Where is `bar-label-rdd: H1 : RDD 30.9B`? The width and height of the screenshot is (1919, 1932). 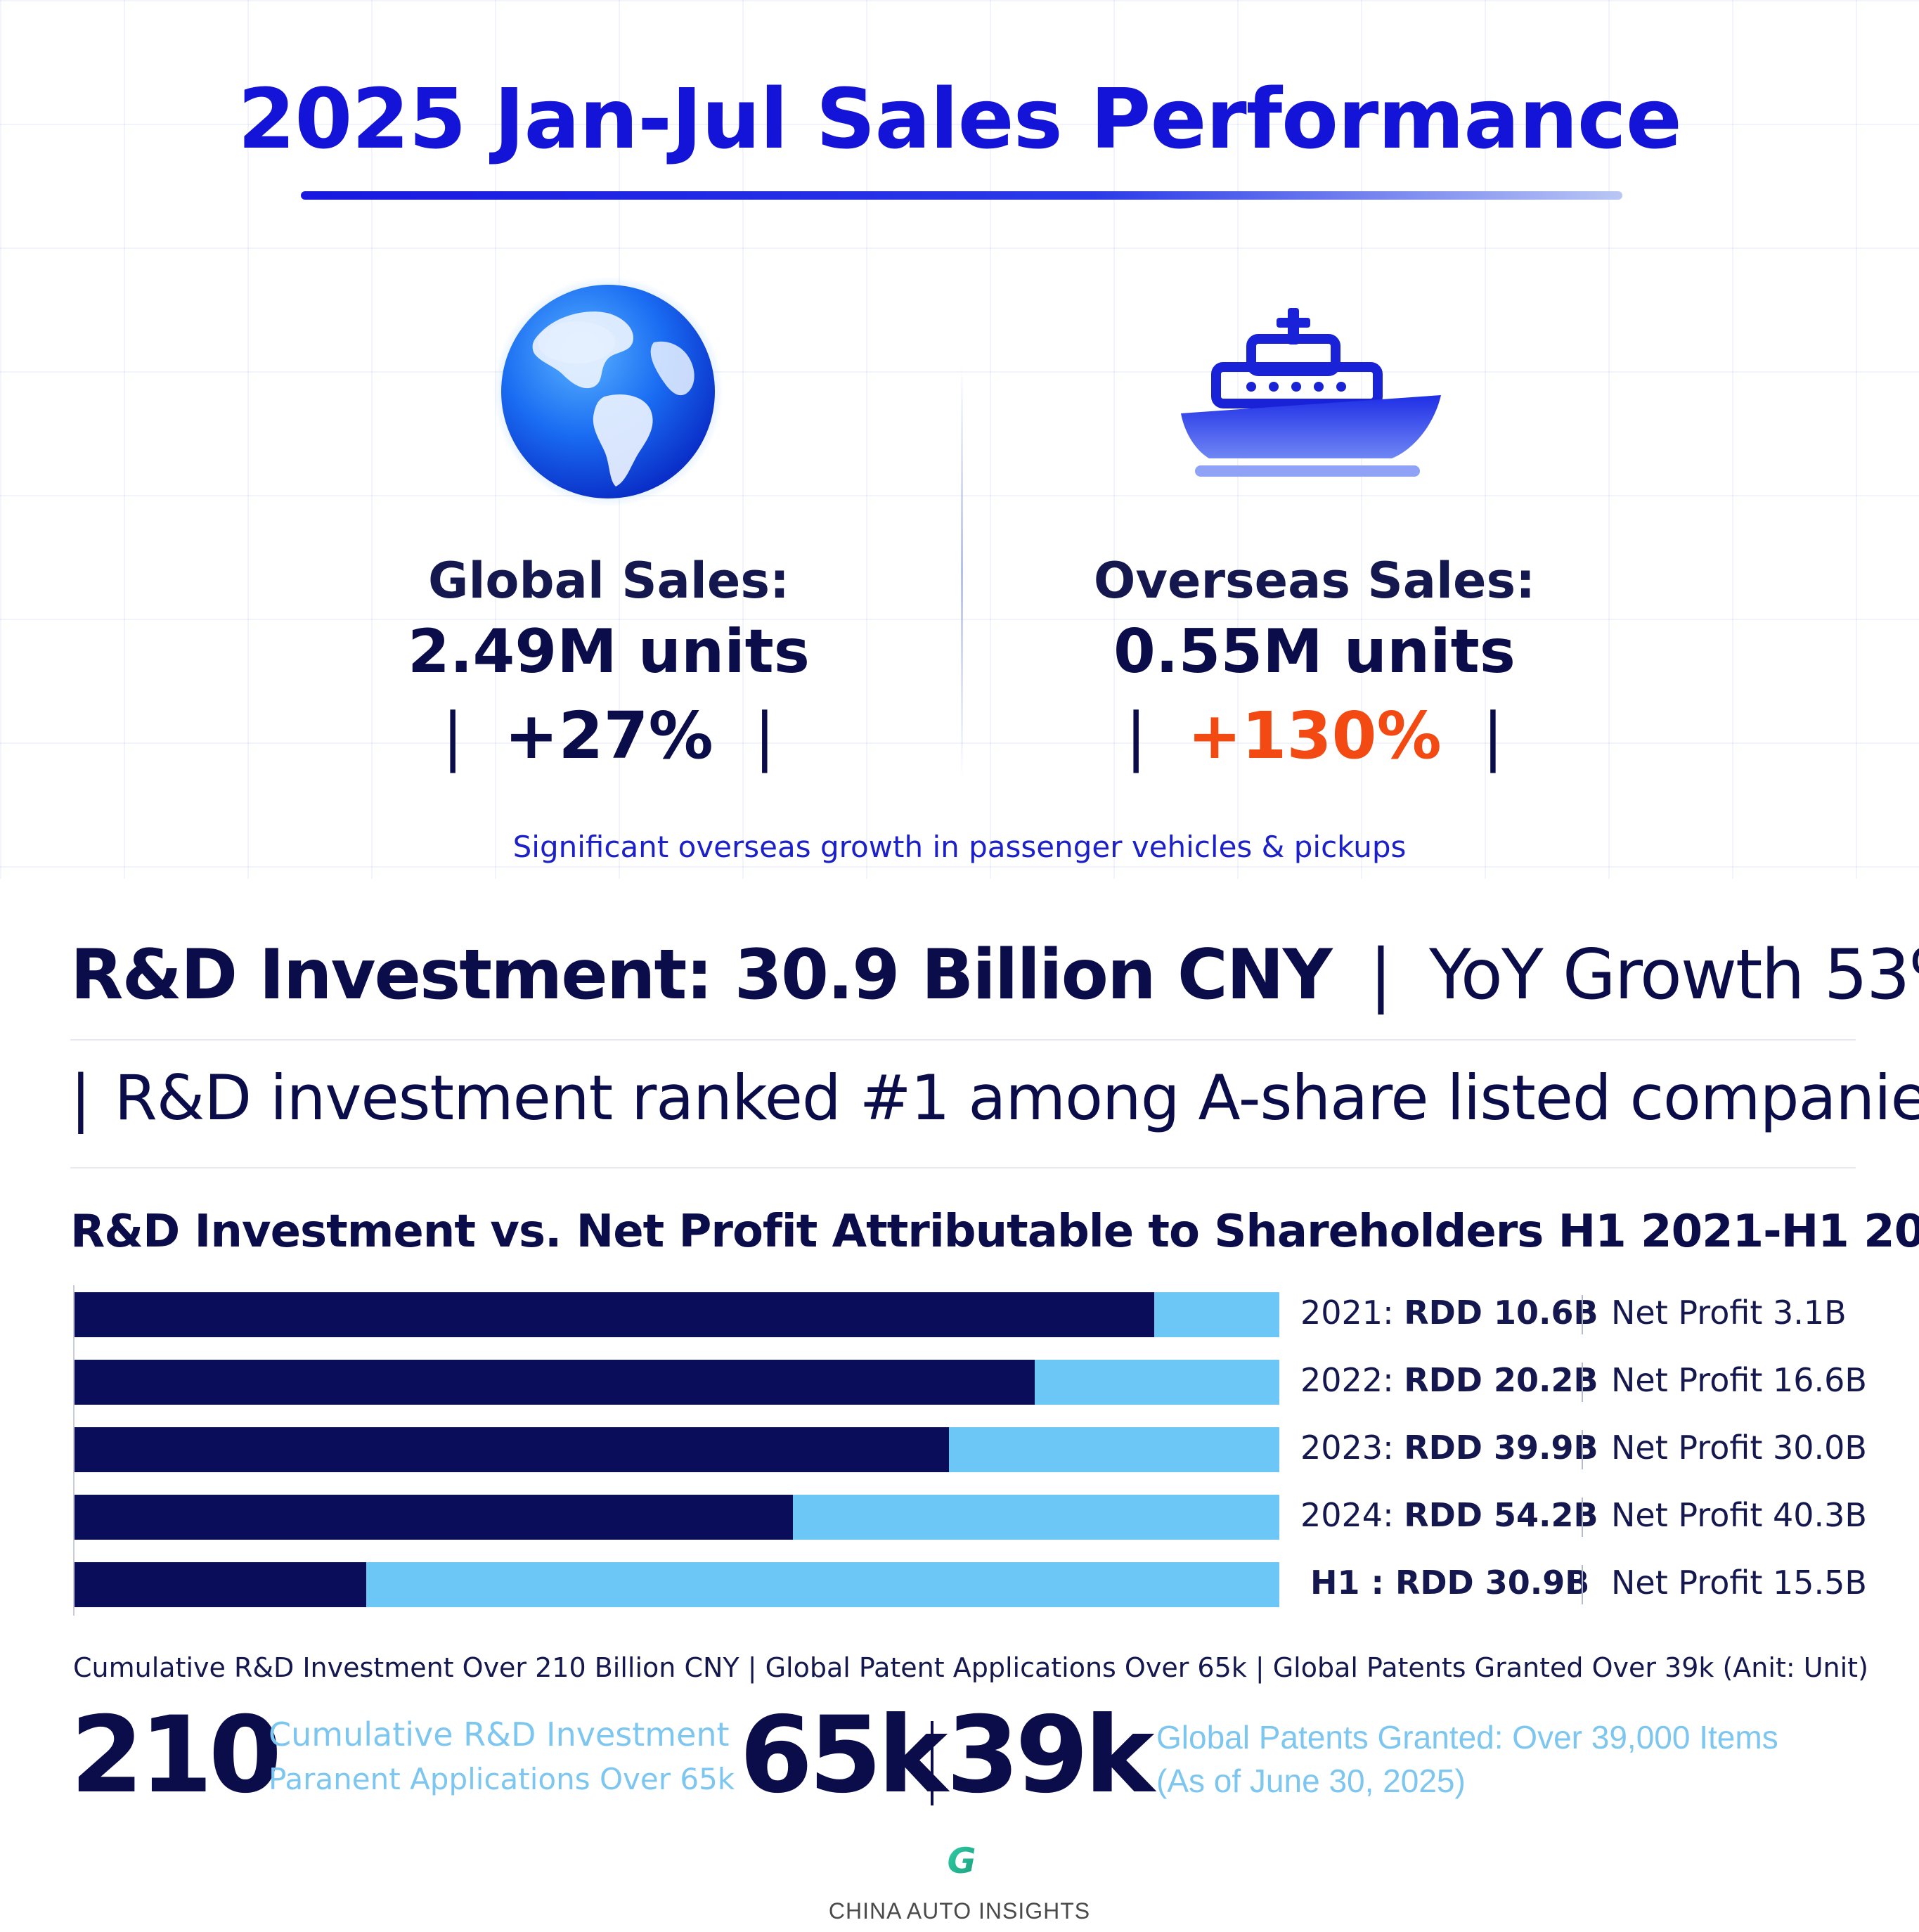 bar-label-rdd: H1 : RDD 30.9B is located at coordinates (1444, 1583).